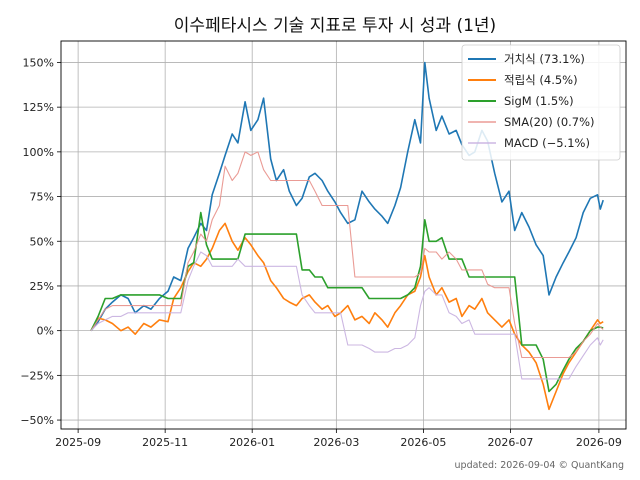  I want to click on y-tick-label: 75%, so click(42, 197).